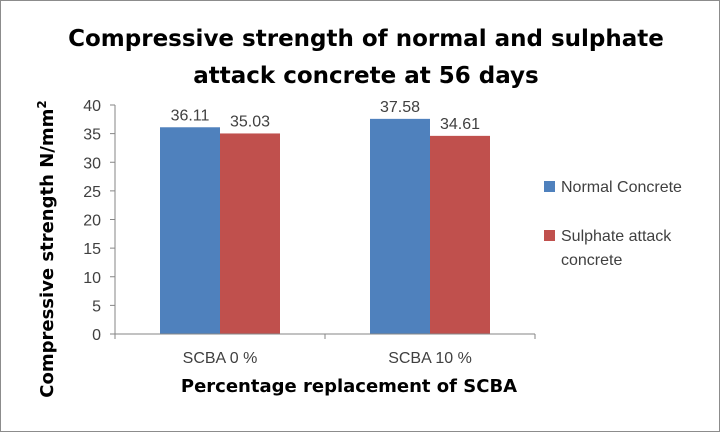 The height and width of the screenshot is (433, 720). What do you see at coordinates (92, 278) in the screenshot?
I see `y-tick-label: 10` at bounding box center [92, 278].